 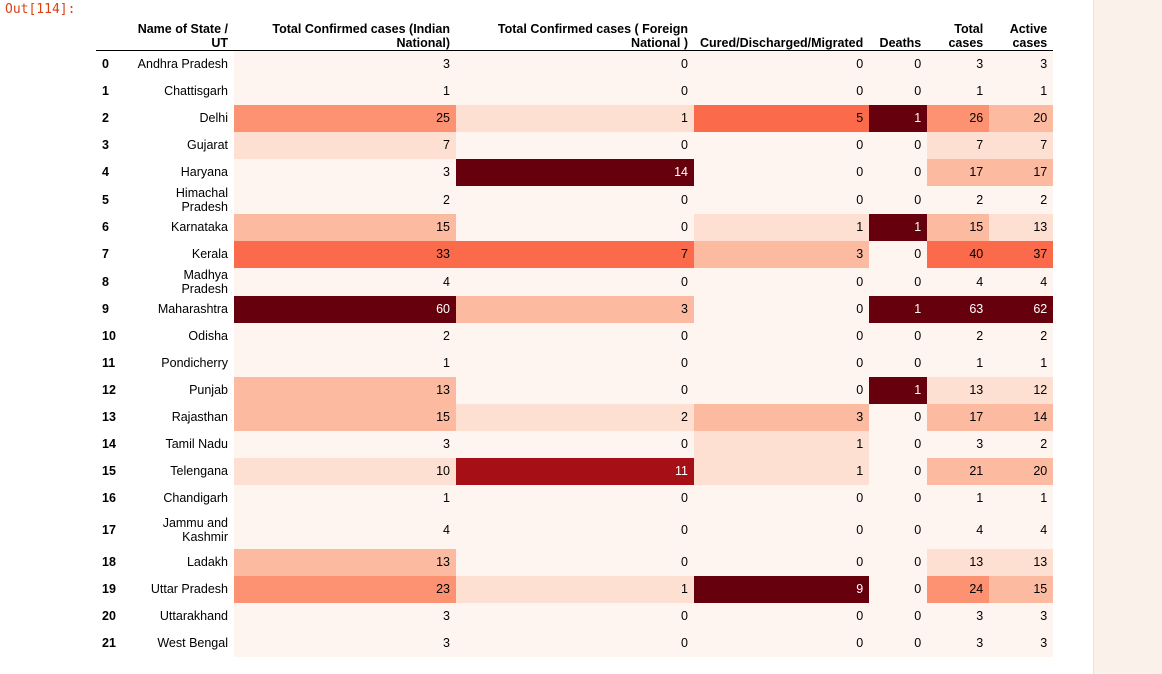 I want to click on index-header, so click(x=112, y=33).